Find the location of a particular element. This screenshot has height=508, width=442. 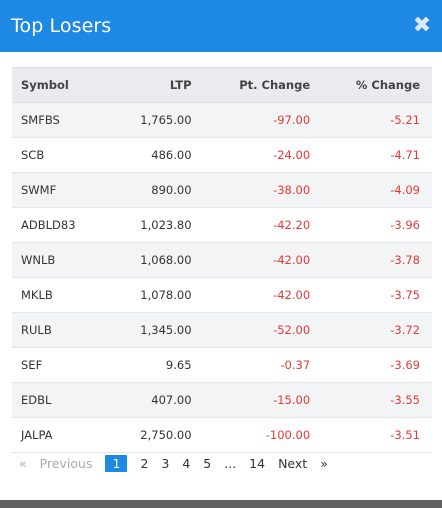

ltp-cell: 1,023.80 is located at coordinates (157, 225).